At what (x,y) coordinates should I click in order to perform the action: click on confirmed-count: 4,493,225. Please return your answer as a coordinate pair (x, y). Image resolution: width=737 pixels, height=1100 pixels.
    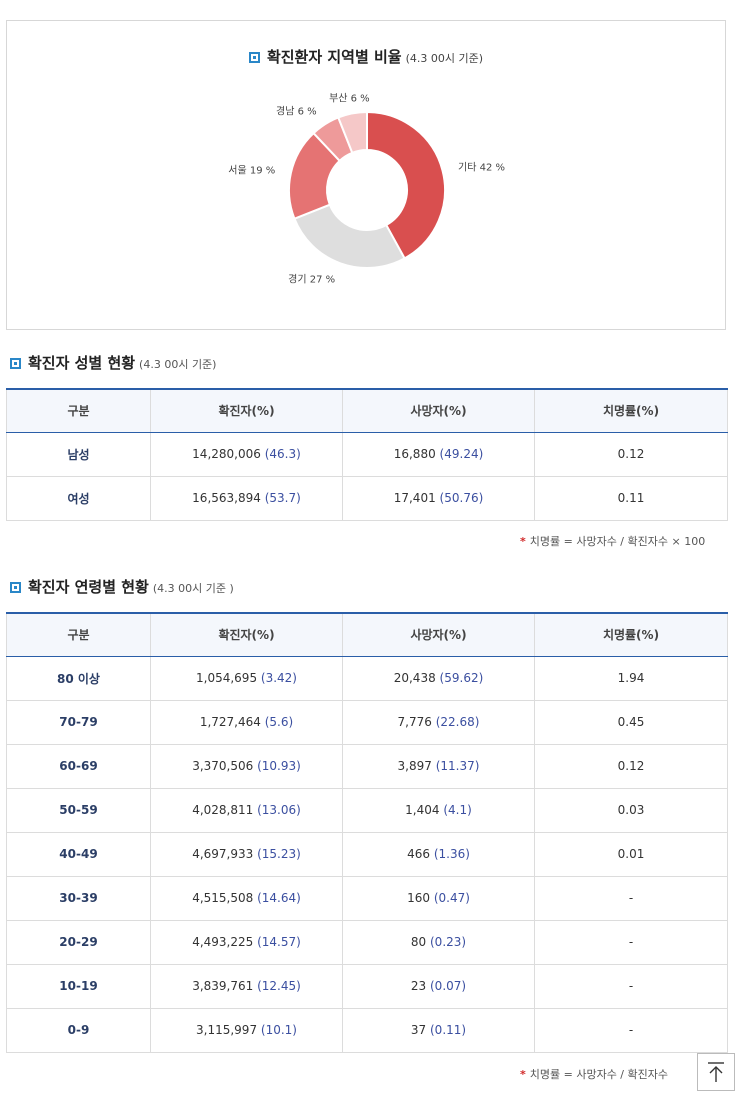
    Looking at the image, I should click on (223, 942).